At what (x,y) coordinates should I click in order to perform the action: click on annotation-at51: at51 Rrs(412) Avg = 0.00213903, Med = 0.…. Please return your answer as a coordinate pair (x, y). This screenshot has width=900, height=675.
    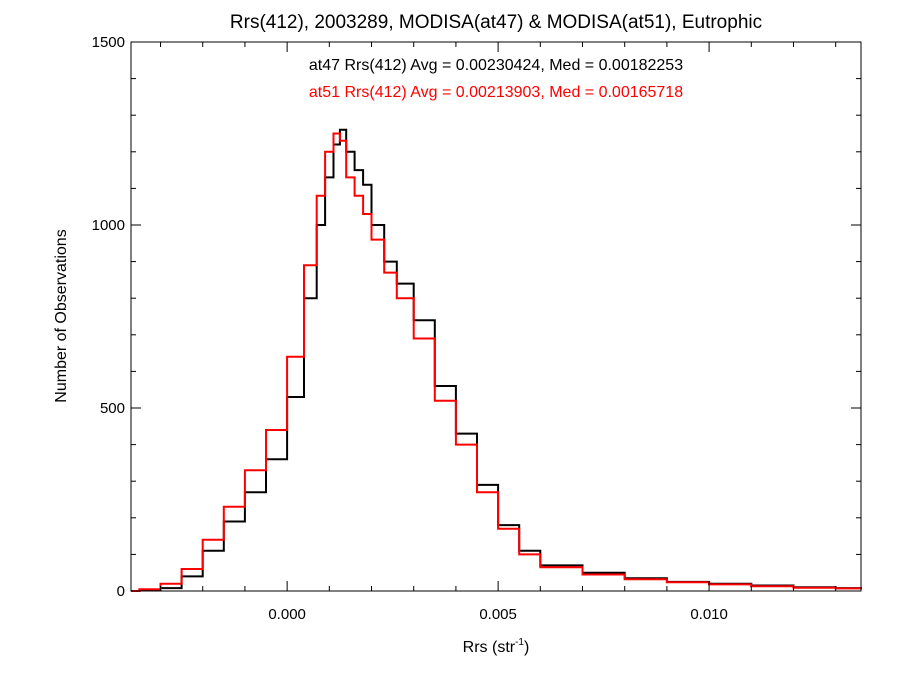
    Looking at the image, I should click on (496, 92).